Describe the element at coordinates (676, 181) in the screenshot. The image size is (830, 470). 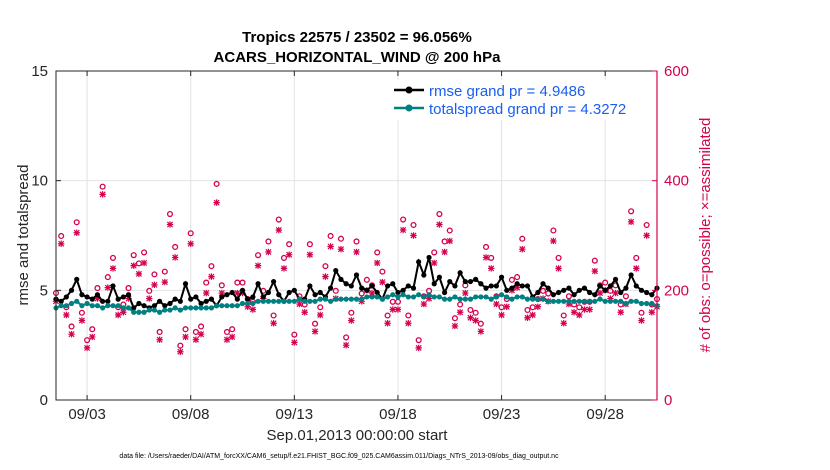
I see `y-right-tick-label: 400` at that location.